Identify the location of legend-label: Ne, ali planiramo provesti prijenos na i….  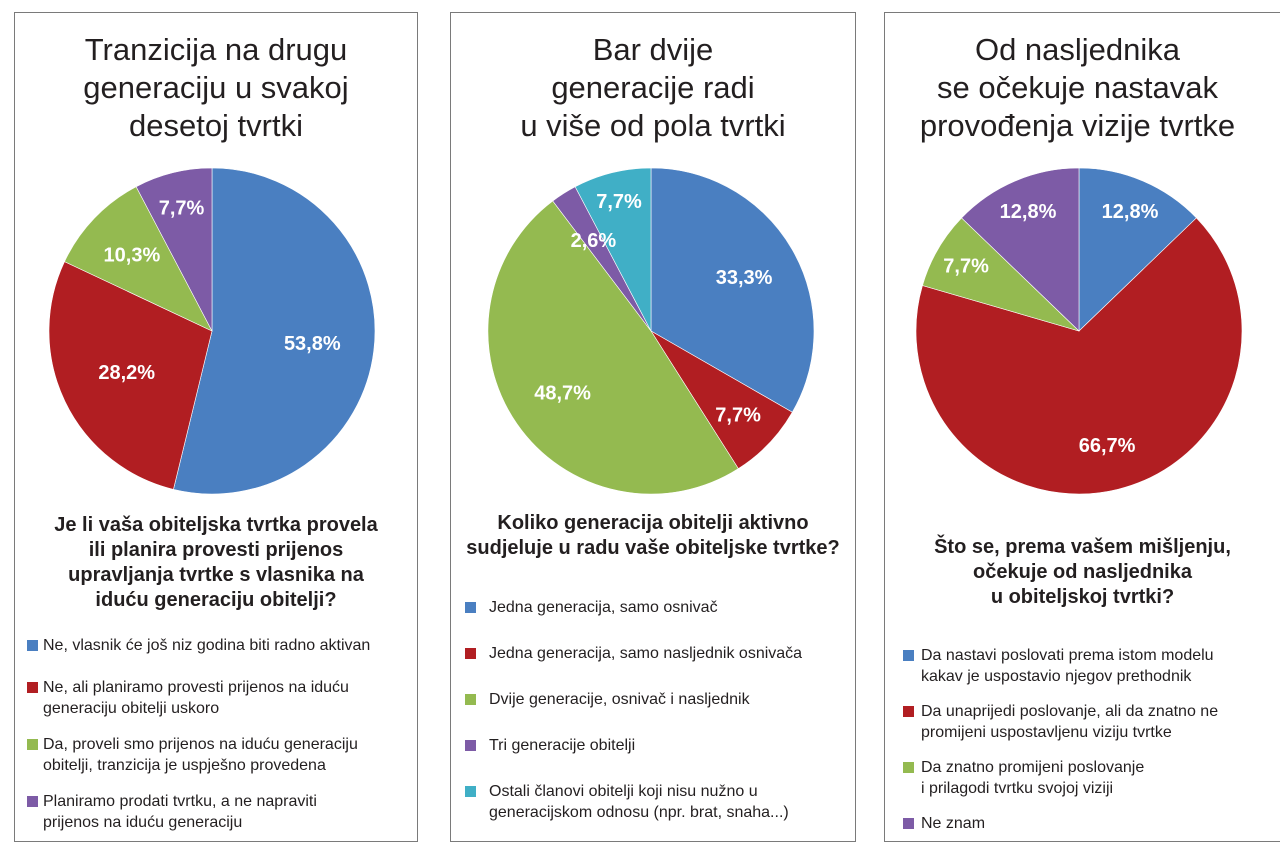
(196, 698).